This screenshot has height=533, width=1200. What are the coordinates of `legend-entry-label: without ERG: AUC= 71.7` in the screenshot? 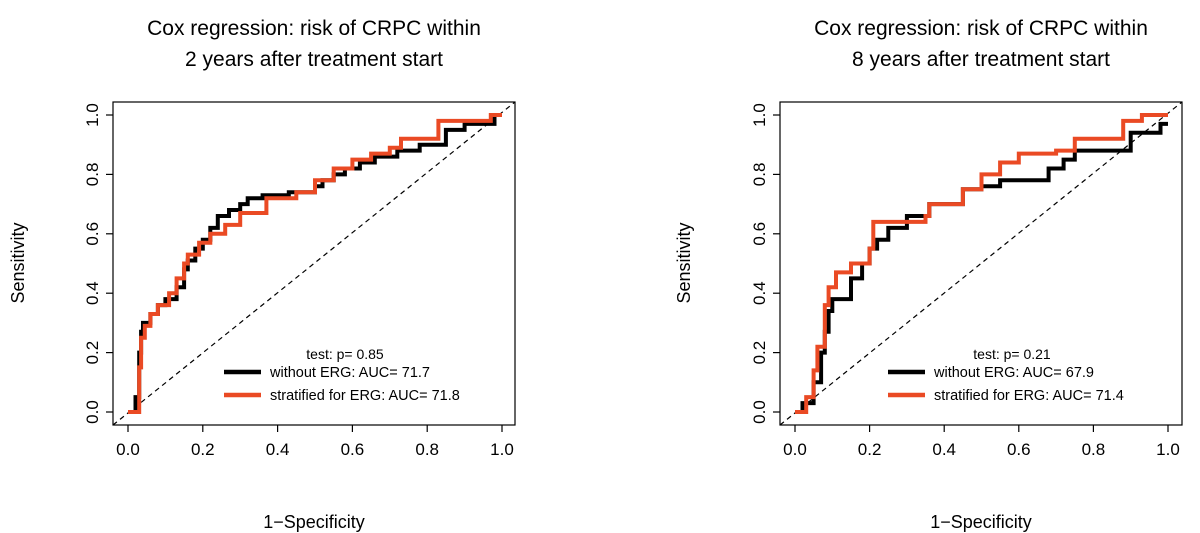 It's located at (349, 373).